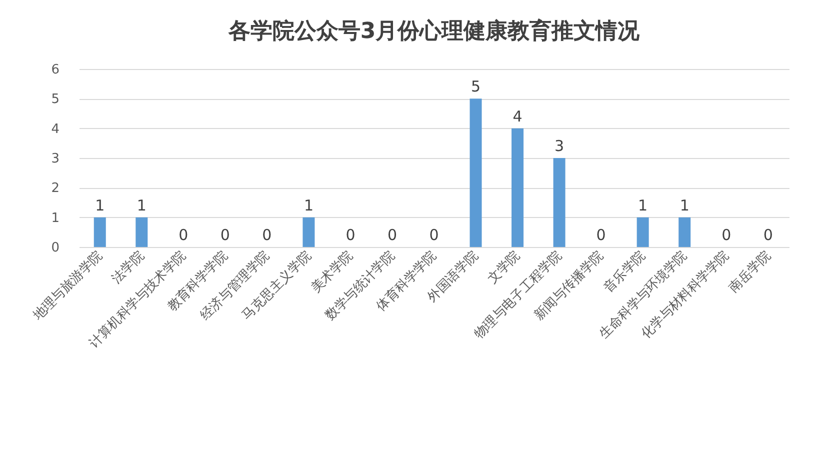  I want to click on y-tick-label: 3, so click(55, 159).